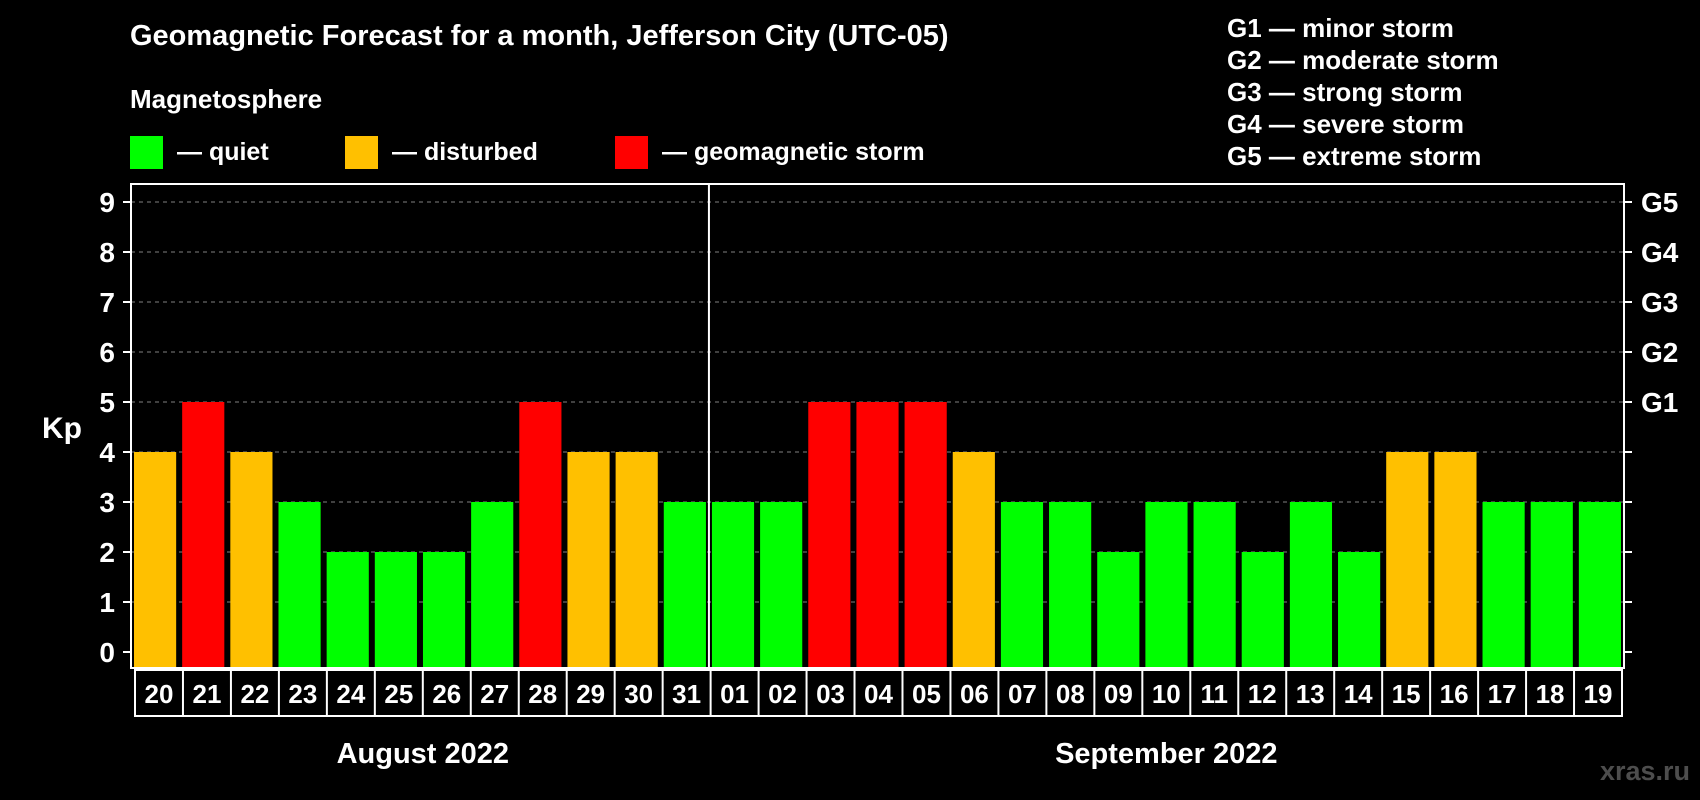 The width and height of the screenshot is (1700, 800). What do you see at coordinates (254, 694) in the screenshot?
I see `date-label: 22` at bounding box center [254, 694].